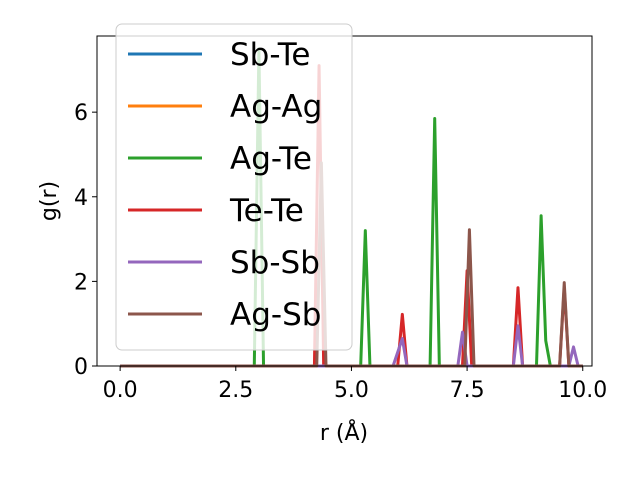  Describe the element at coordinates (271, 159) in the screenshot. I see `legend-label-ag-te: Ag-Te` at that location.